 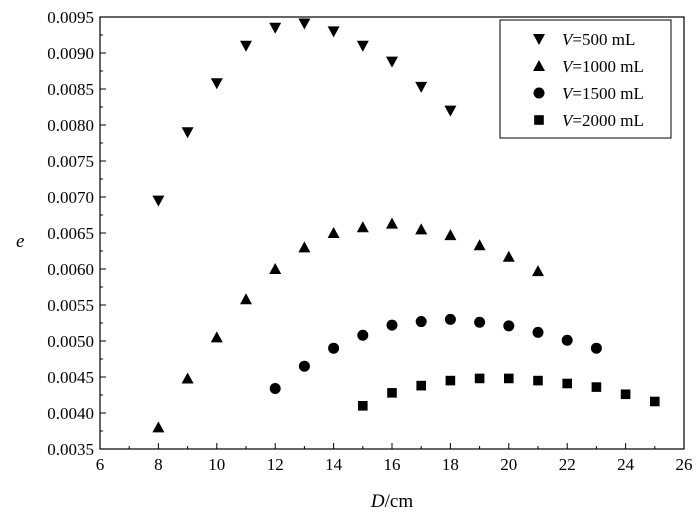 I want to click on x-tick-label: 18, so click(x=450, y=464).